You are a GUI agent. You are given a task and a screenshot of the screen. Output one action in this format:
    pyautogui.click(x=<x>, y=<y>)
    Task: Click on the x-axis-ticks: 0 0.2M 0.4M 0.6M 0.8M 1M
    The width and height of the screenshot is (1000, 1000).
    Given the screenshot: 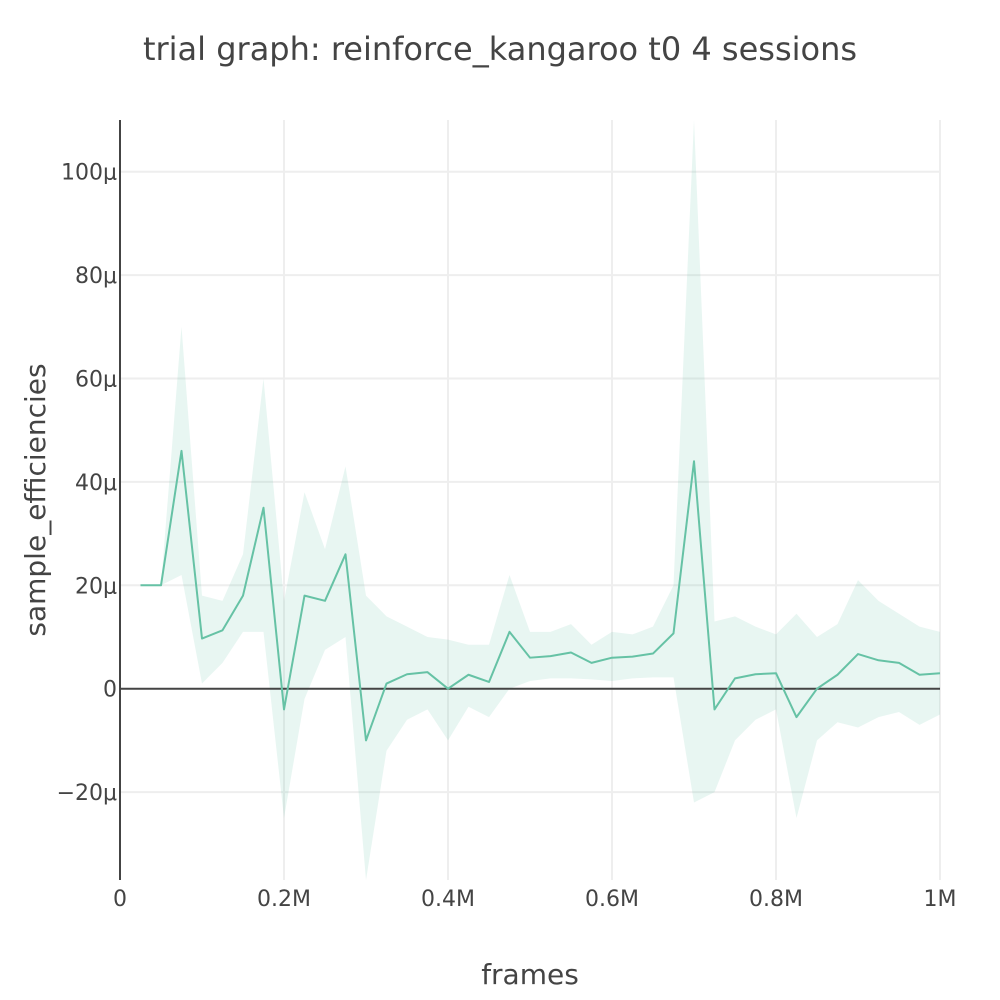 What is the action you would take?
    pyautogui.click(x=534, y=899)
    